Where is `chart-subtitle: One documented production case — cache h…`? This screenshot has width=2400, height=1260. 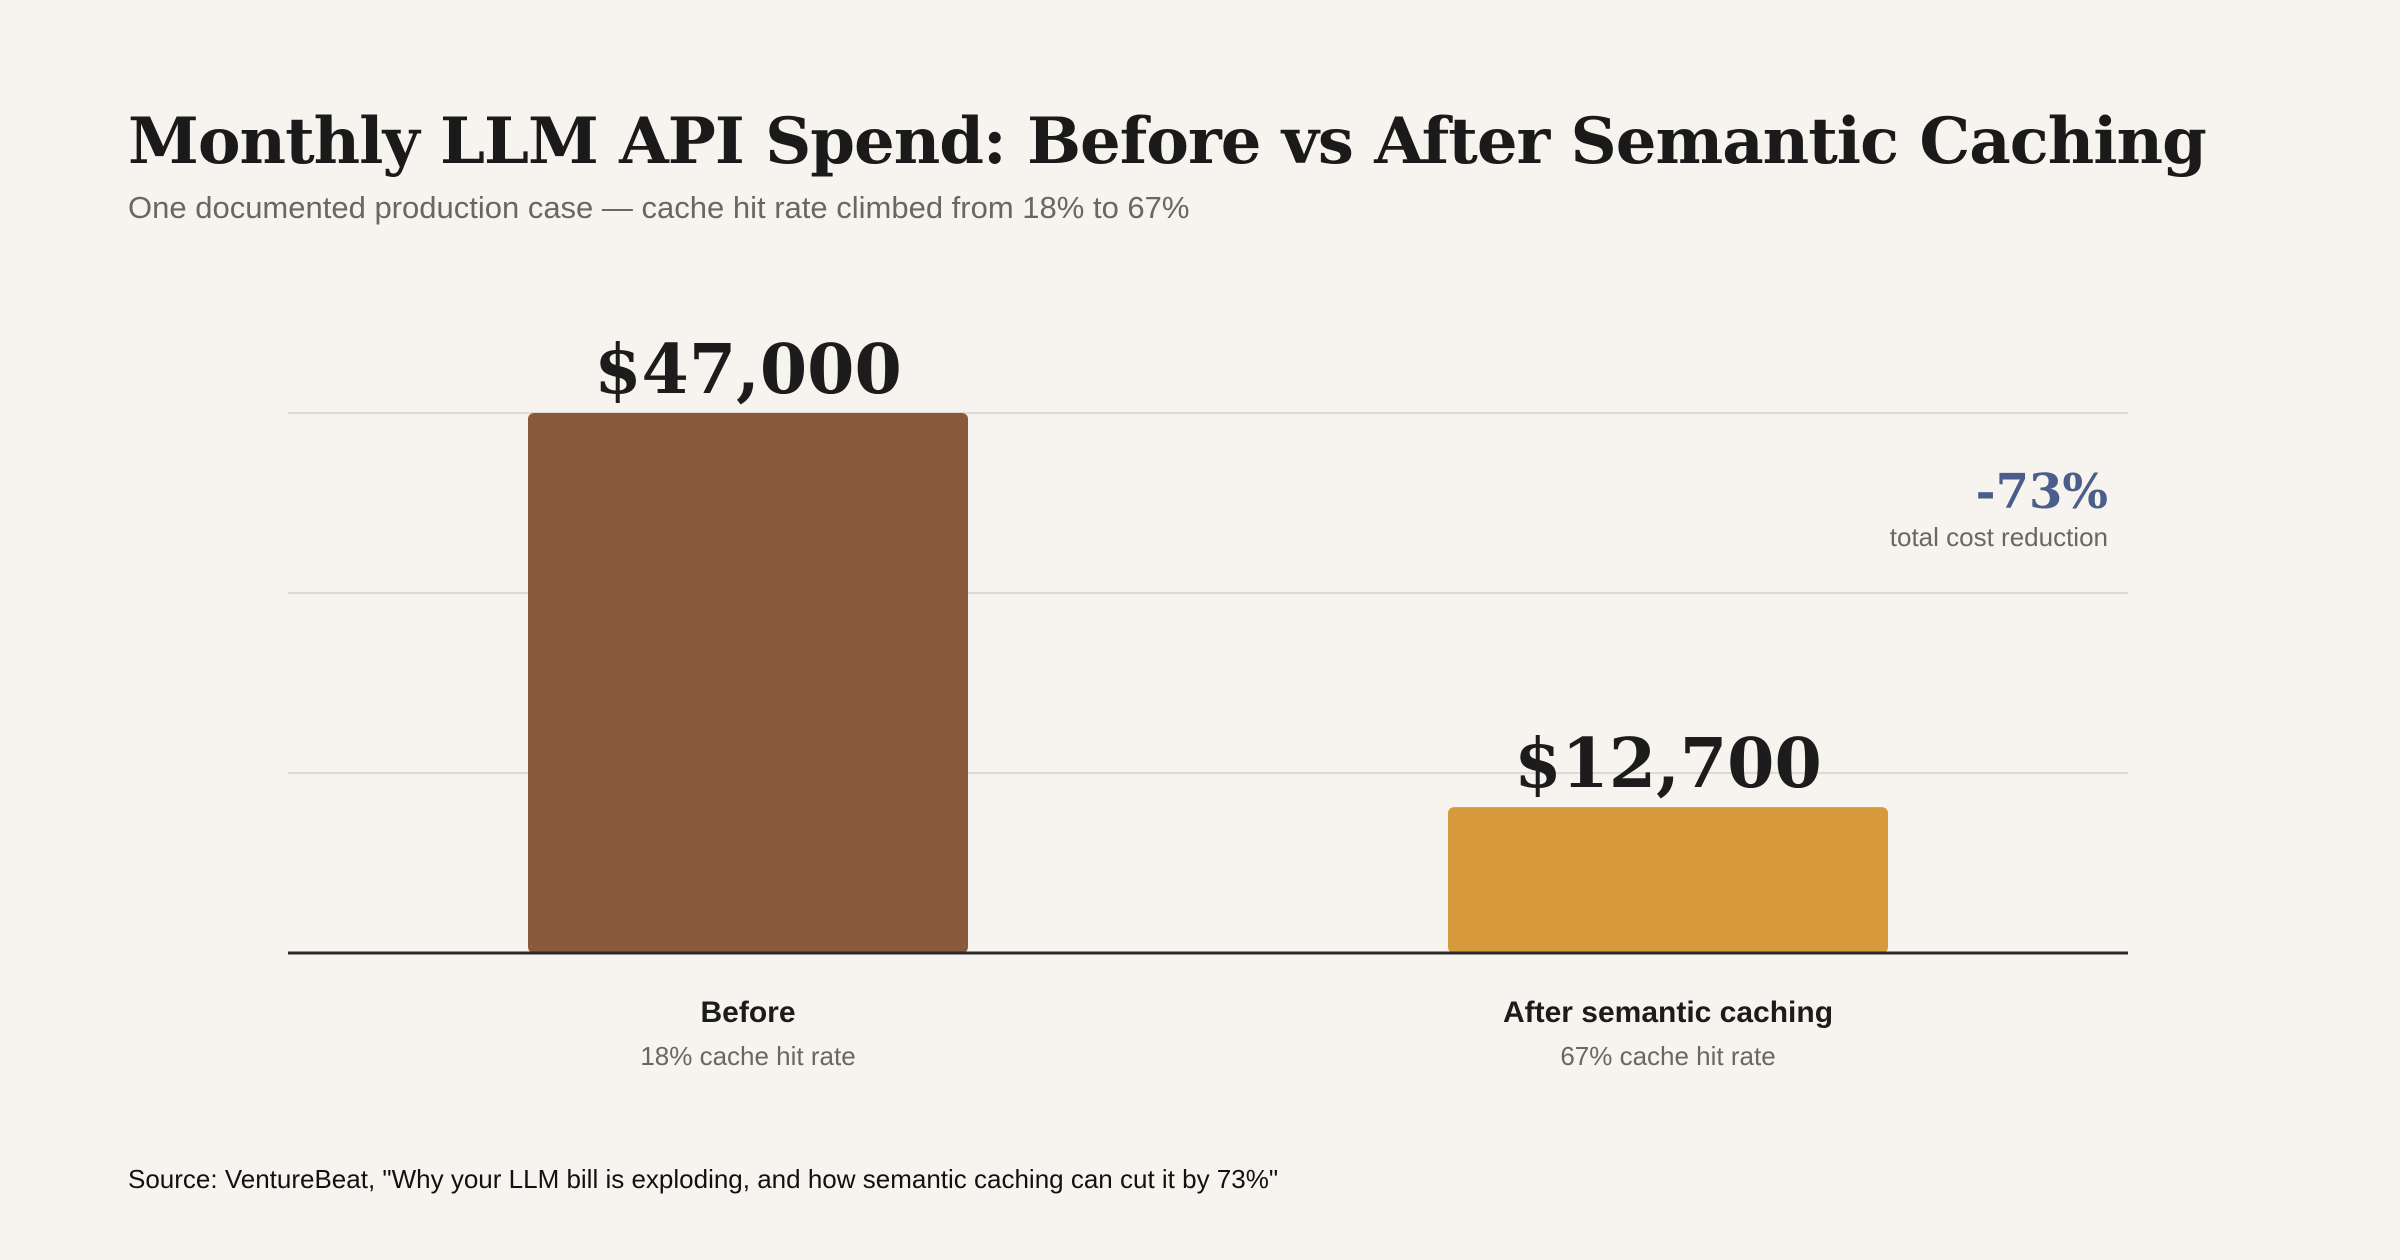 chart-subtitle: One documented production case — cache h… is located at coordinates (659, 207).